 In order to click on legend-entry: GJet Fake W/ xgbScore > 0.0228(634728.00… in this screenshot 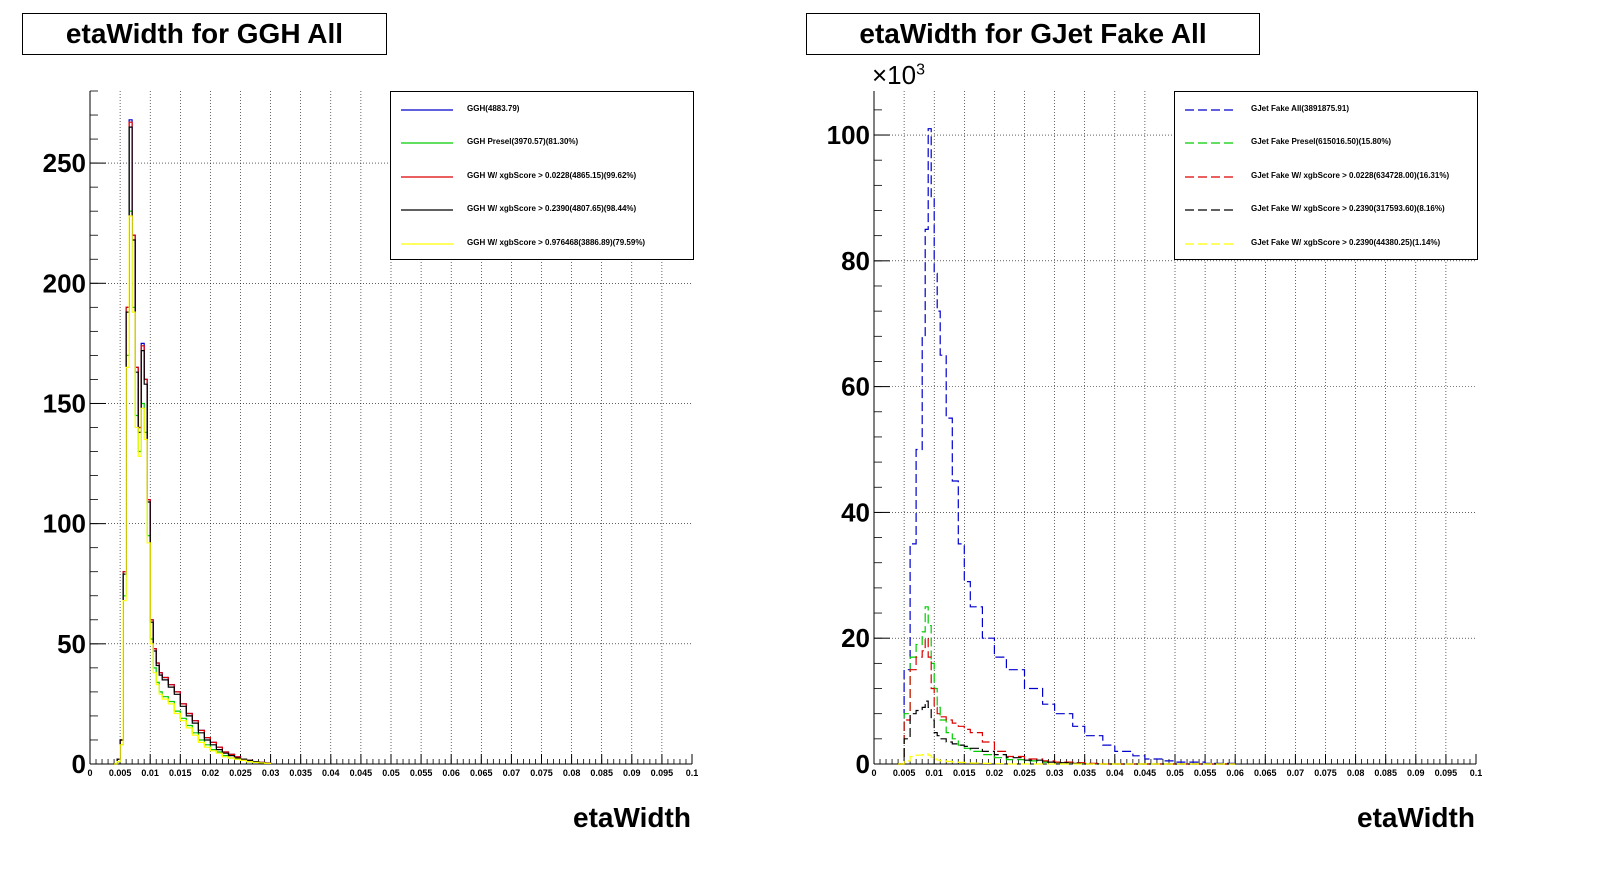, I will do `click(1326, 177)`.